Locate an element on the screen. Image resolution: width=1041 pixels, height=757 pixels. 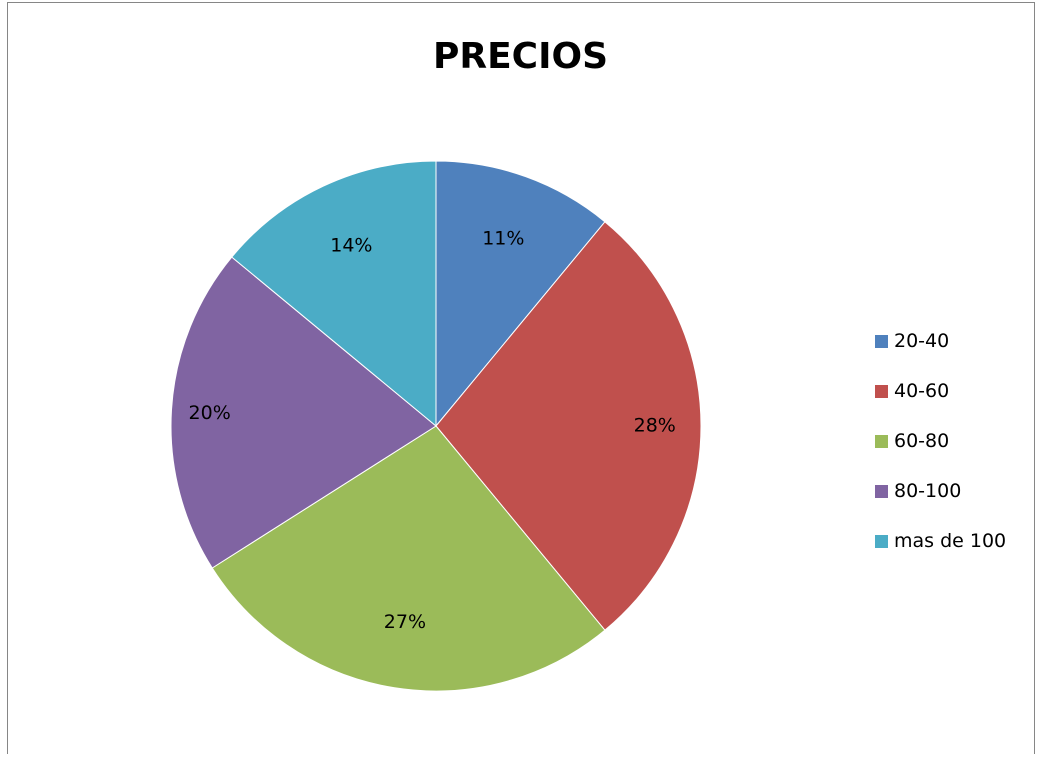
legend-label: mas de 100 is located at coordinates (950, 541).